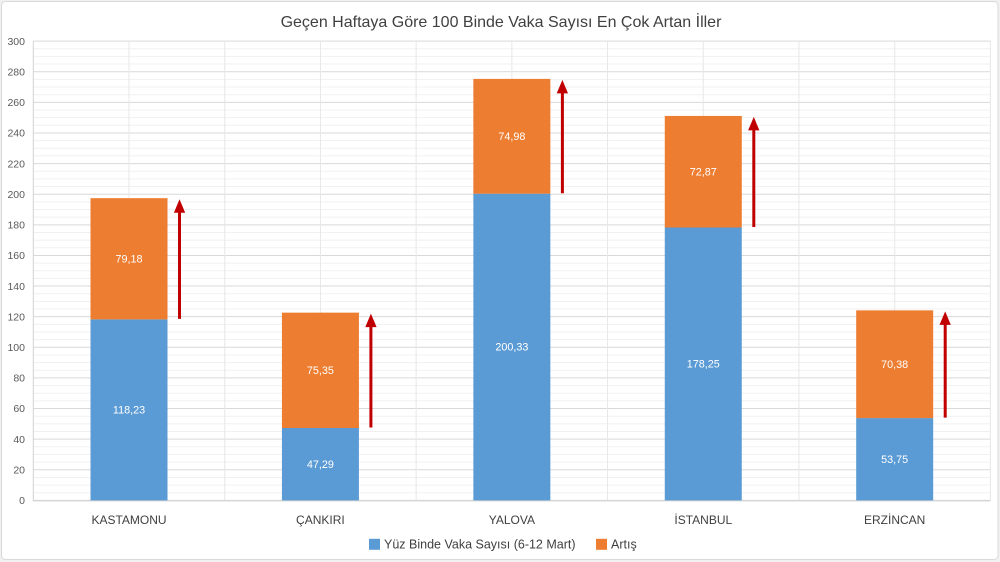 Image resolution: width=1000 pixels, height=562 pixels. What do you see at coordinates (480, 544) in the screenshot?
I see `svg-text:Yüz Binde Vaka Sayısı (6-12 Ma: Yüz Binde Vaka Sayısı (6-12 Mart)` at bounding box center [480, 544].